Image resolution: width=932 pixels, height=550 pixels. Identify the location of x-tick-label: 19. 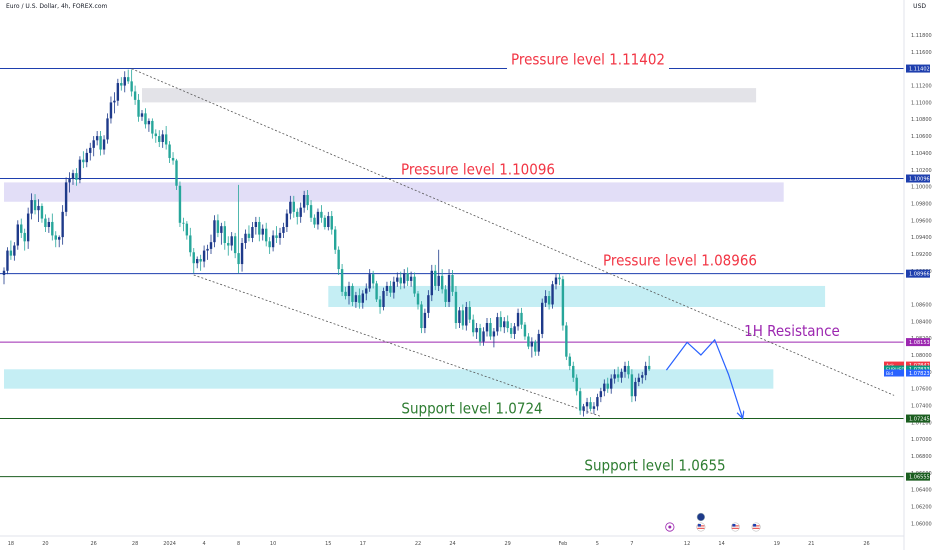
(777, 544).